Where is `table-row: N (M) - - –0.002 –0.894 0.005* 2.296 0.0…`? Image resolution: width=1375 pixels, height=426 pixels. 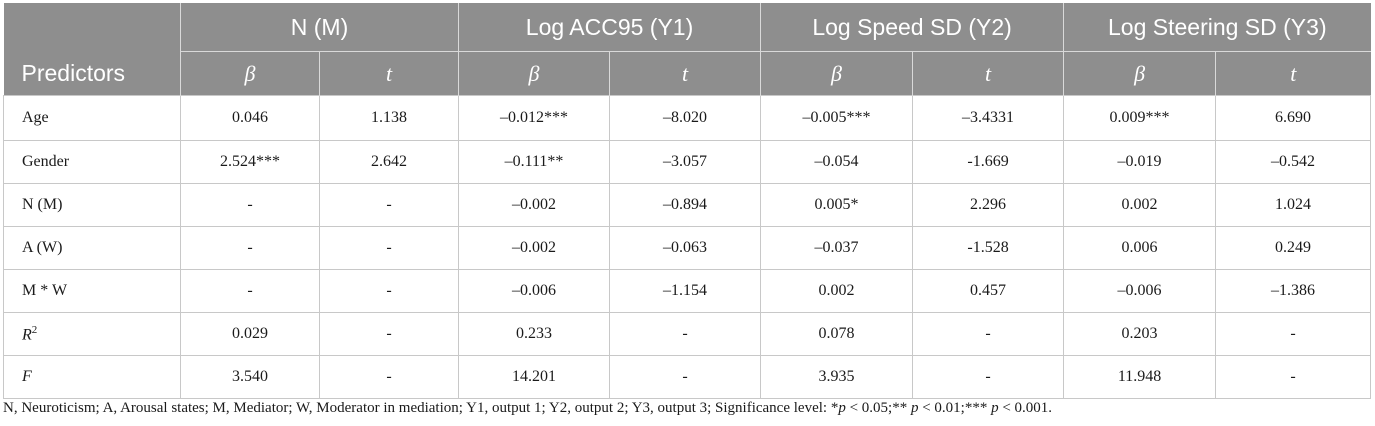
table-row: N (M) - - –0.002 –0.894 0.005* 2.296 0.0… is located at coordinates (687, 205).